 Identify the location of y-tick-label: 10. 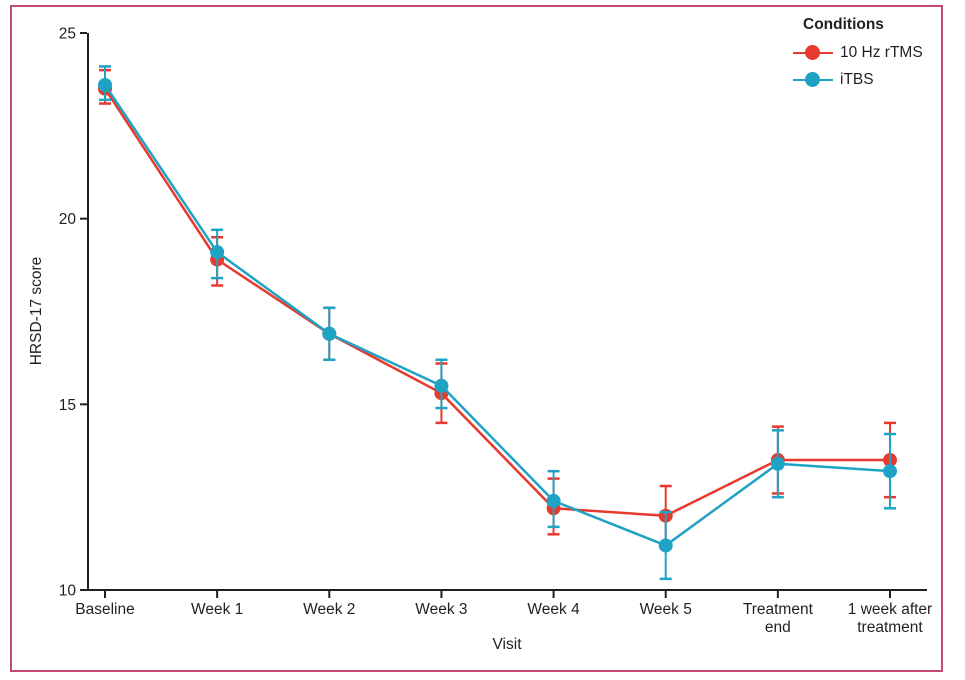
(68, 591).